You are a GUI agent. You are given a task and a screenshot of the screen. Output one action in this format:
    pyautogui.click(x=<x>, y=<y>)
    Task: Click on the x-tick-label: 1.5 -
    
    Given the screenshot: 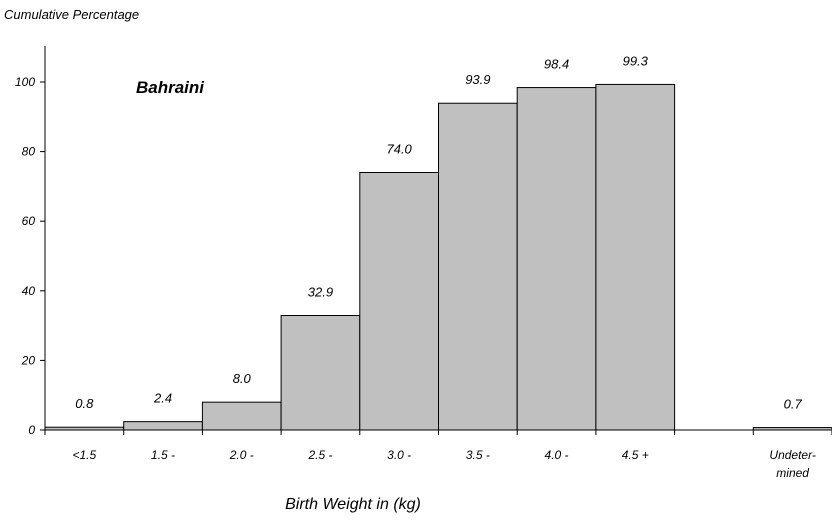 What is the action you would take?
    pyautogui.click(x=163, y=455)
    